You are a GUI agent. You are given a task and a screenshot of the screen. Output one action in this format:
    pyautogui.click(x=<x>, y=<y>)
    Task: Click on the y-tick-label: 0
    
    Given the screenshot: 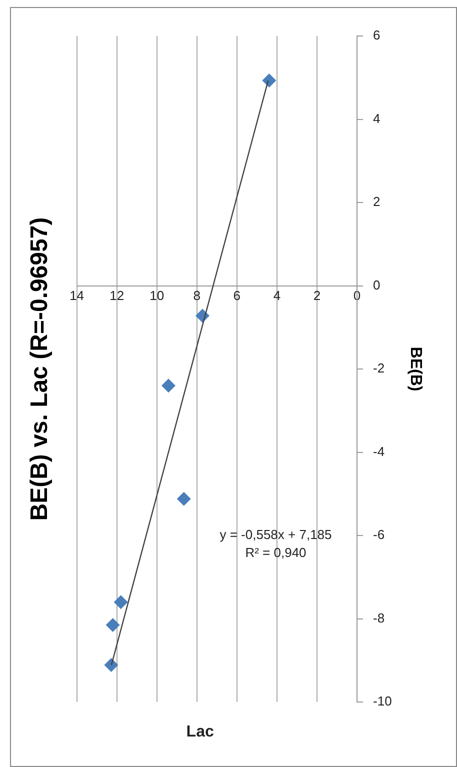 What is the action you would take?
    pyautogui.click(x=376, y=284)
    